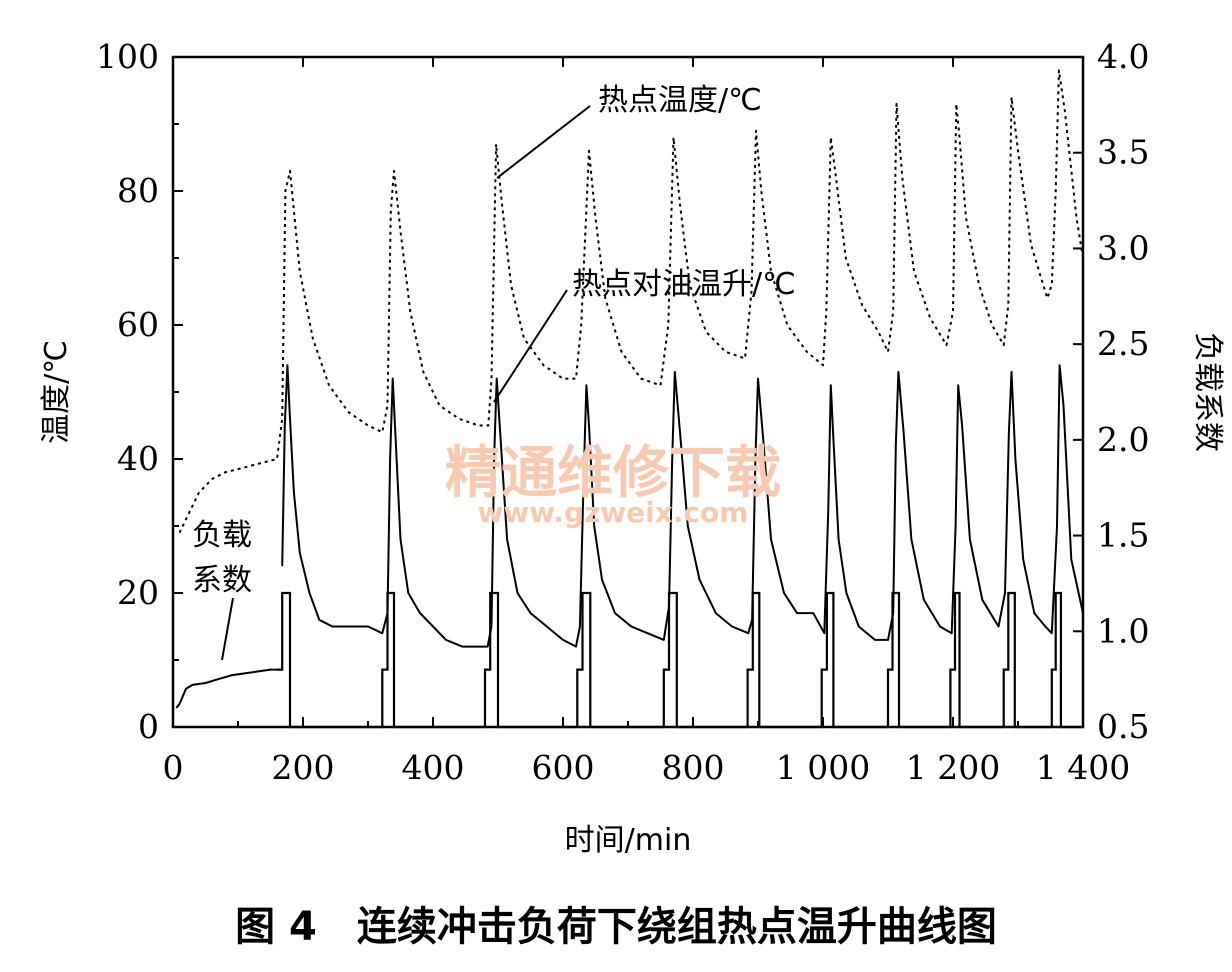 The image size is (1232, 972). Describe the element at coordinates (1123, 343) in the screenshot. I see `y-right-tick-label: 2.5` at that location.